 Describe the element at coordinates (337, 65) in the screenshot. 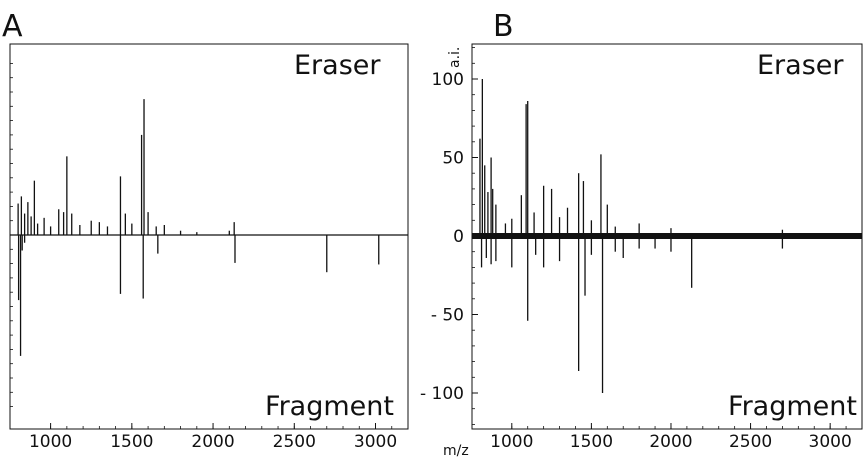

I see `panel-a-eraser-label: Eraser` at that location.